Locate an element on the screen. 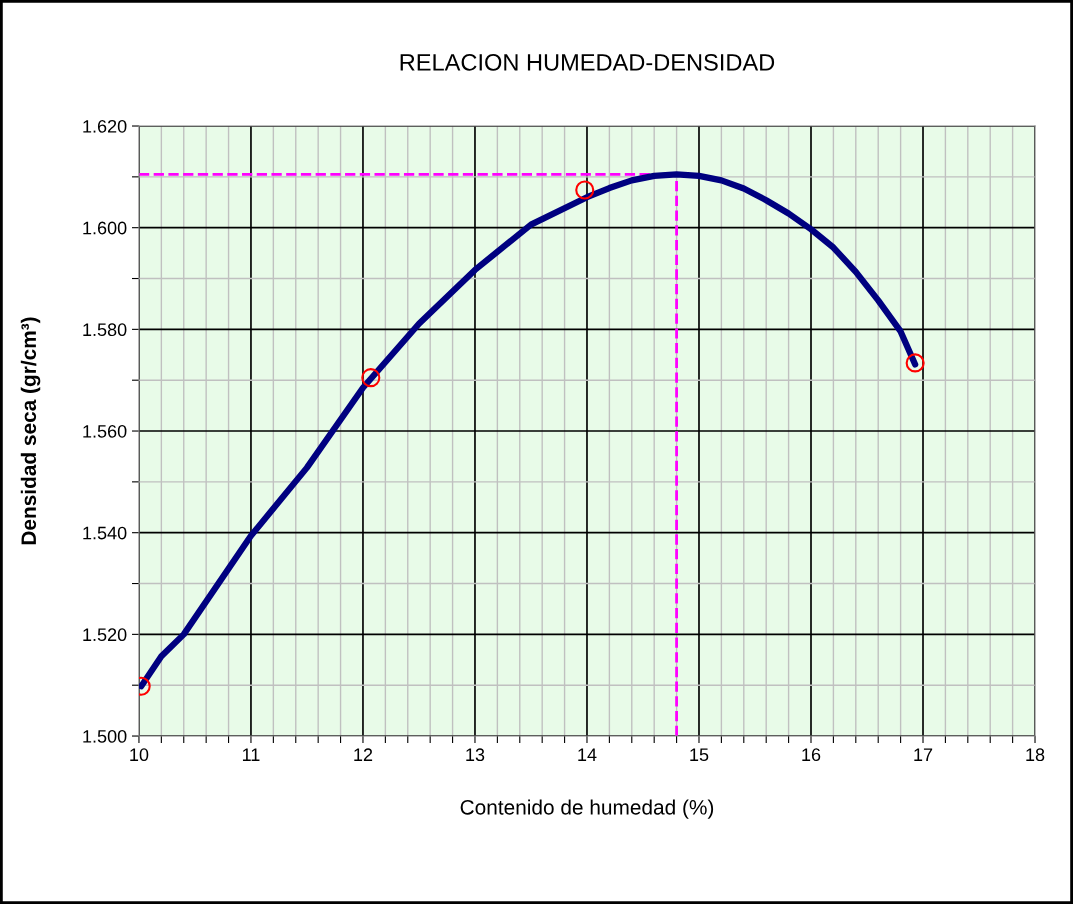 This screenshot has height=904, width=1073. x-tick-label: 11 is located at coordinates (251, 754).